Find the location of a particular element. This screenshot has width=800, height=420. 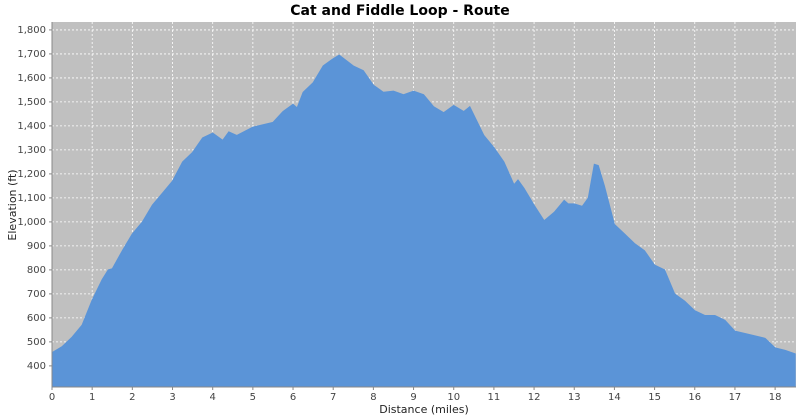

x-tick-label: 15 is located at coordinates (654, 397).